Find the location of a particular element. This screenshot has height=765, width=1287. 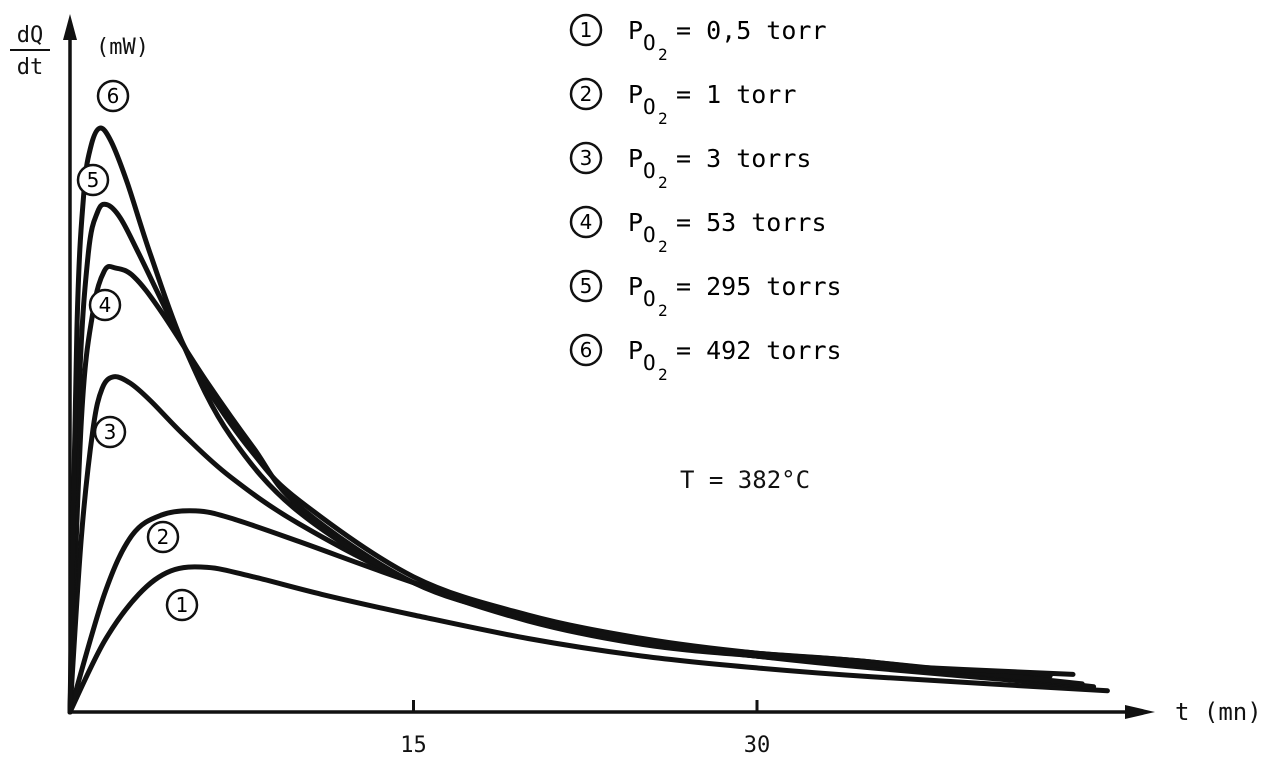

temperature-annotation: T = 382°C is located at coordinates (745, 480).